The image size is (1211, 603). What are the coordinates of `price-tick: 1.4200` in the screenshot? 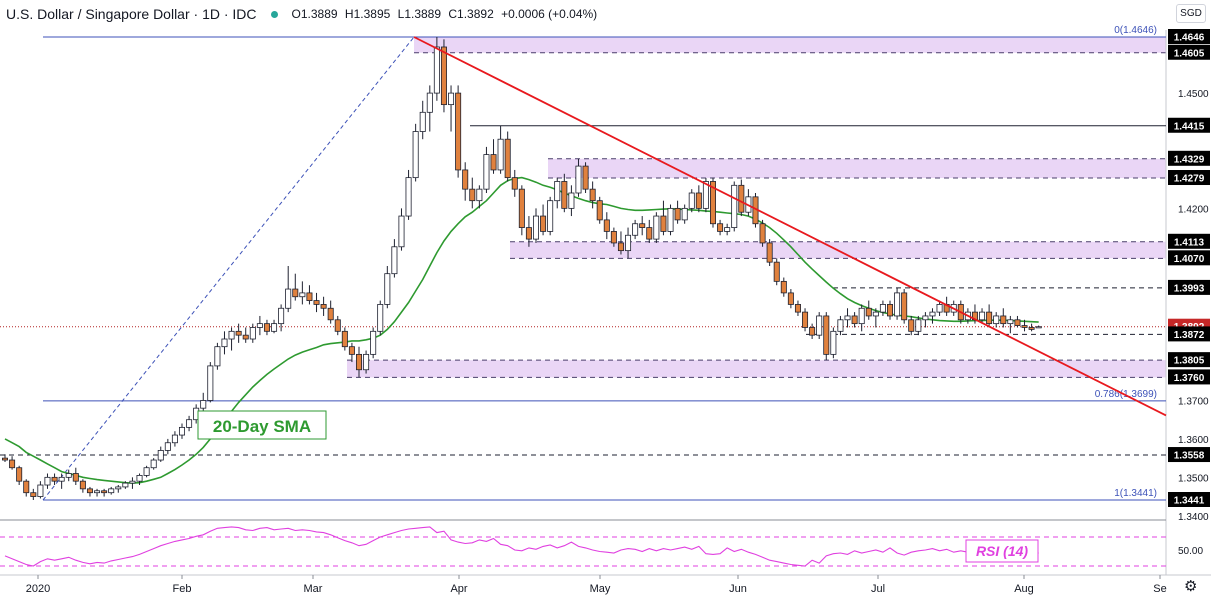 It's located at (1193, 209).